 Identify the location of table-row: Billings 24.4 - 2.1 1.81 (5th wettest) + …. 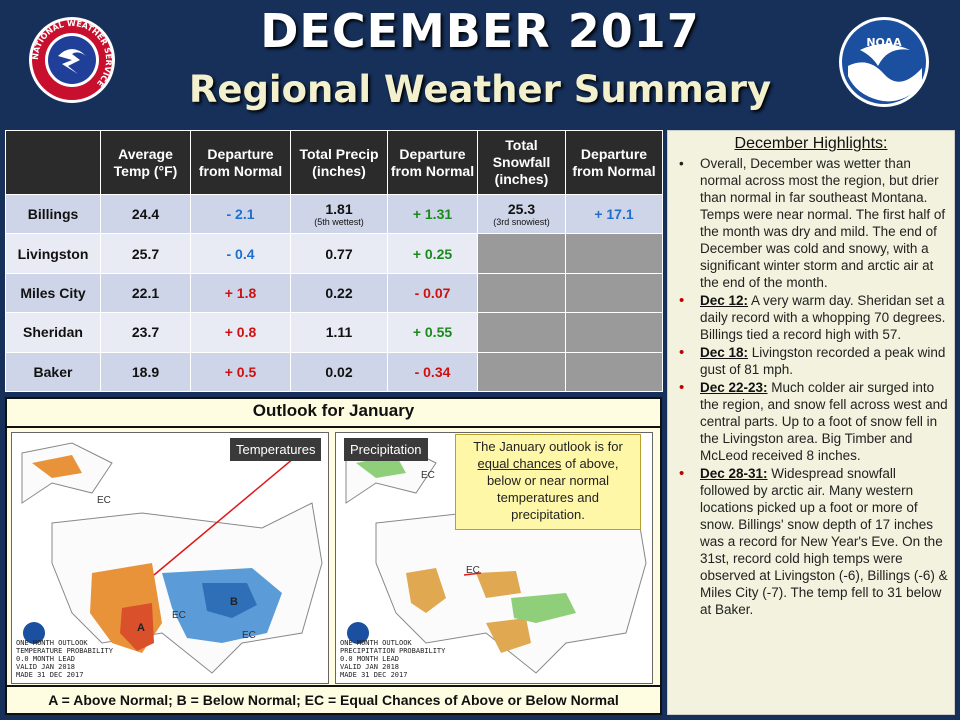
(334, 214).